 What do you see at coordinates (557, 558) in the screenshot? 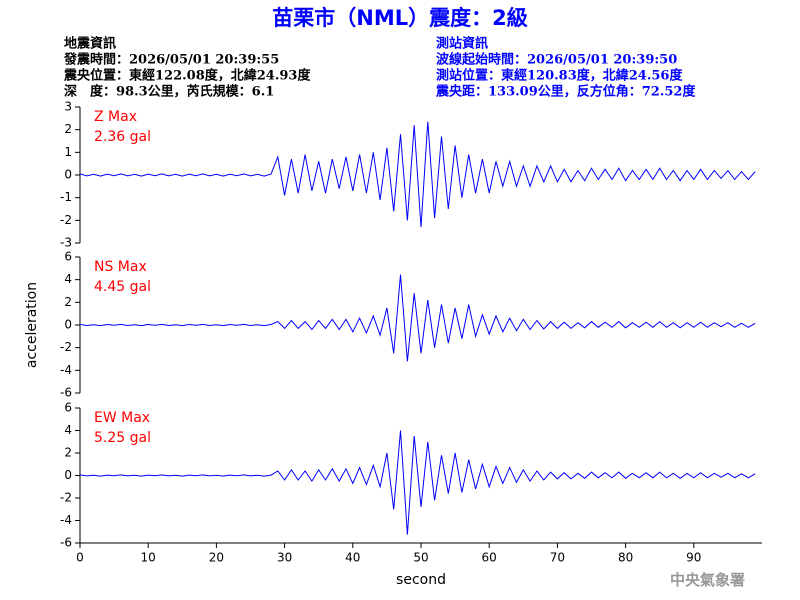
I see `x-tick-label: 70` at bounding box center [557, 558].